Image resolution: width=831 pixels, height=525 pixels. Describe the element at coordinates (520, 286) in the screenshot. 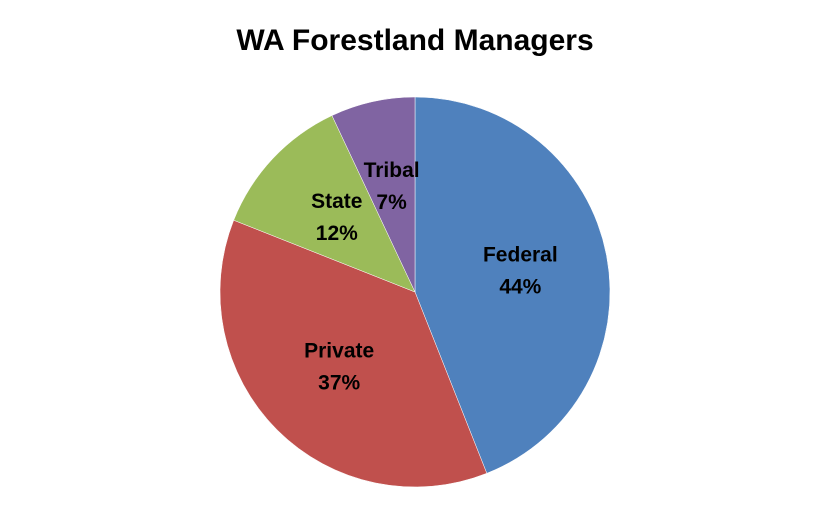

I see `slice-value-label: 44%` at that location.